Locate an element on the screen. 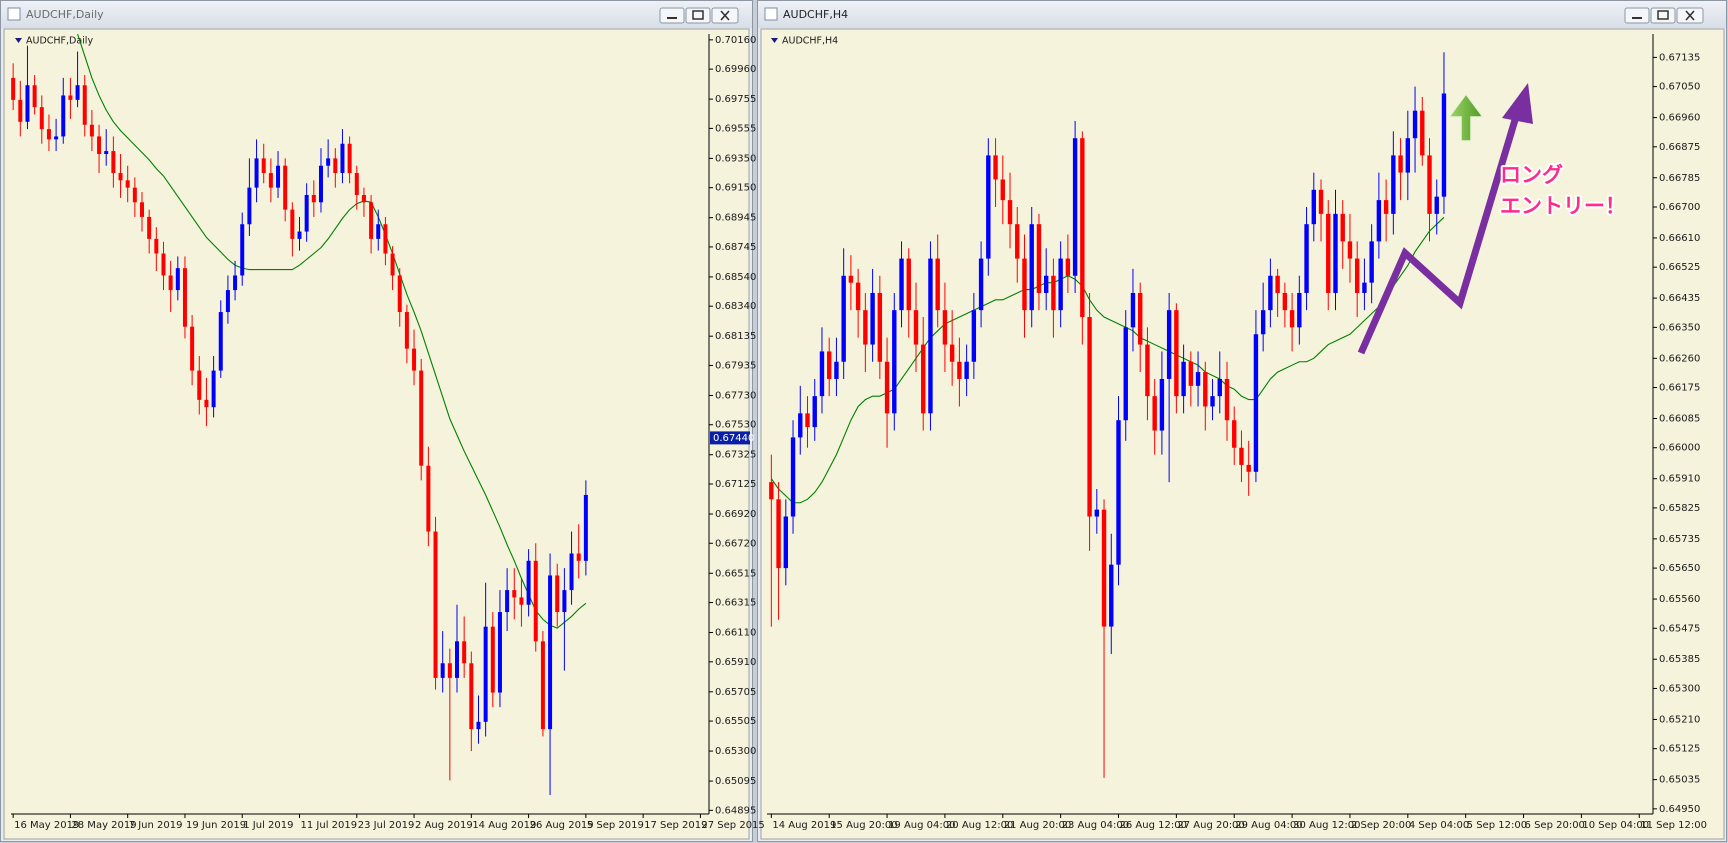 The width and height of the screenshot is (1728, 843). y-tick-label: 0.67935 is located at coordinates (735, 365).